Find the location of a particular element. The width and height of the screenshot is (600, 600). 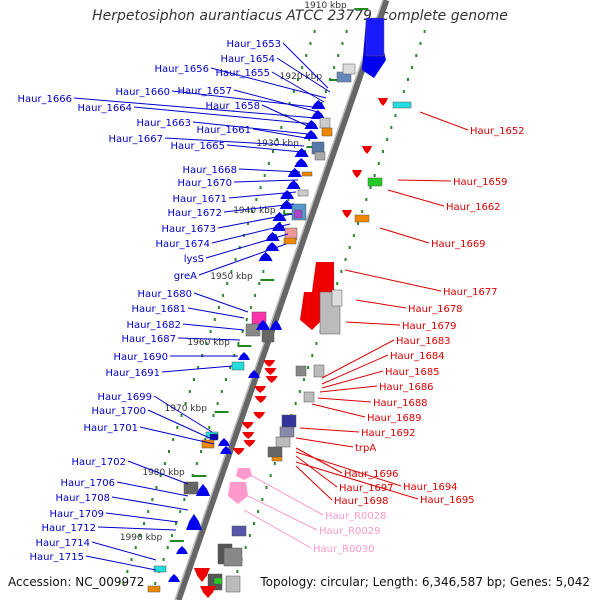

gene-label-haur-1665: Haur_1665 is located at coordinates (197, 146).